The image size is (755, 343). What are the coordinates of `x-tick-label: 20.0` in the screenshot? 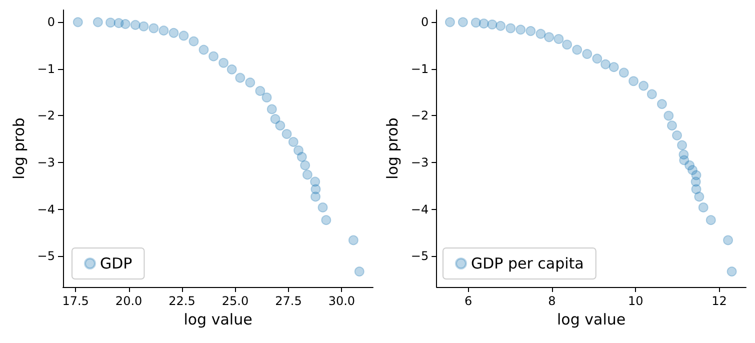 It's located at (128, 301).